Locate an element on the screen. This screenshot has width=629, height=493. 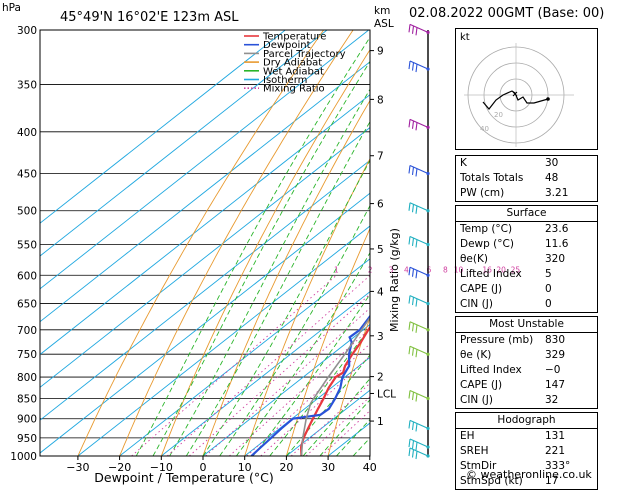
pressure-tick-label: 350 is located at coordinates (27, 86).